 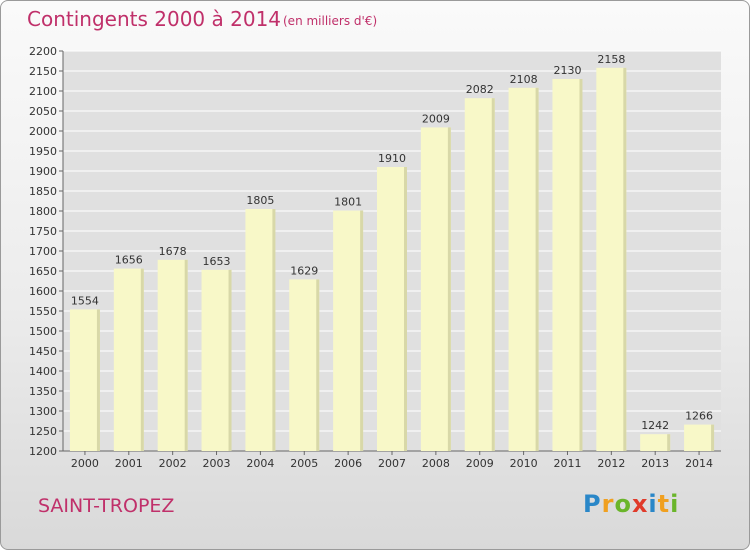 What do you see at coordinates (85, 300) in the screenshot?
I see `data-label: 1554` at bounding box center [85, 300].